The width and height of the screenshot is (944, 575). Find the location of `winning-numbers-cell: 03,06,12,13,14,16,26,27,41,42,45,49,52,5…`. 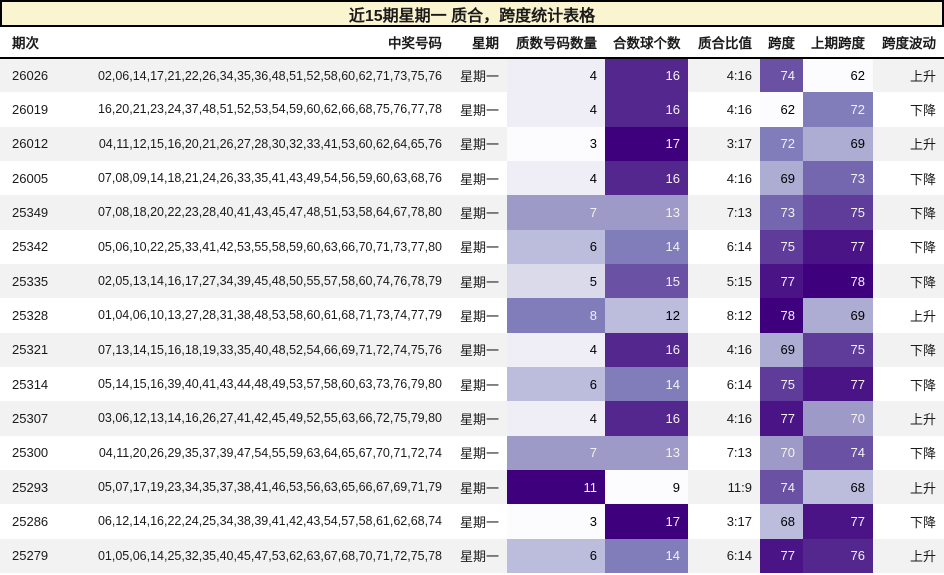

winning-numbers-cell: 03,06,12,13,14,16,26,27,41,42,45,49,52,5… is located at coordinates (253, 418).